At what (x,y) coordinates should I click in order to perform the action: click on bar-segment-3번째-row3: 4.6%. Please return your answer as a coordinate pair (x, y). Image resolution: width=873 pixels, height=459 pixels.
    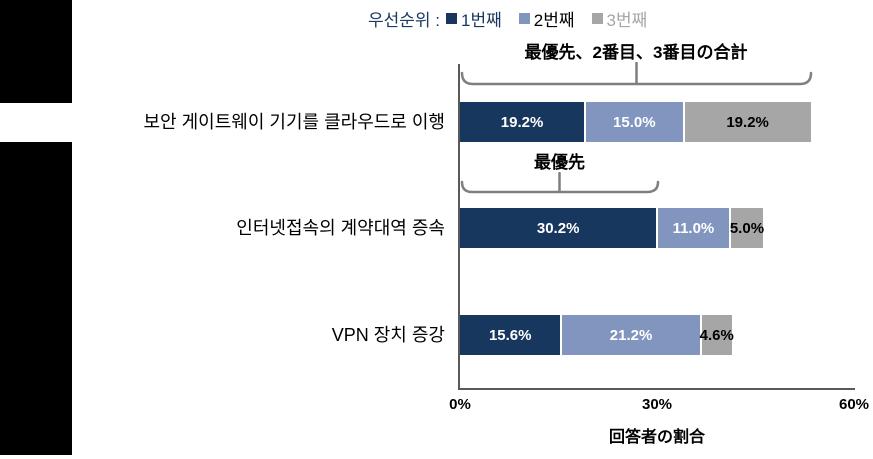
    Looking at the image, I should click on (716, 335).